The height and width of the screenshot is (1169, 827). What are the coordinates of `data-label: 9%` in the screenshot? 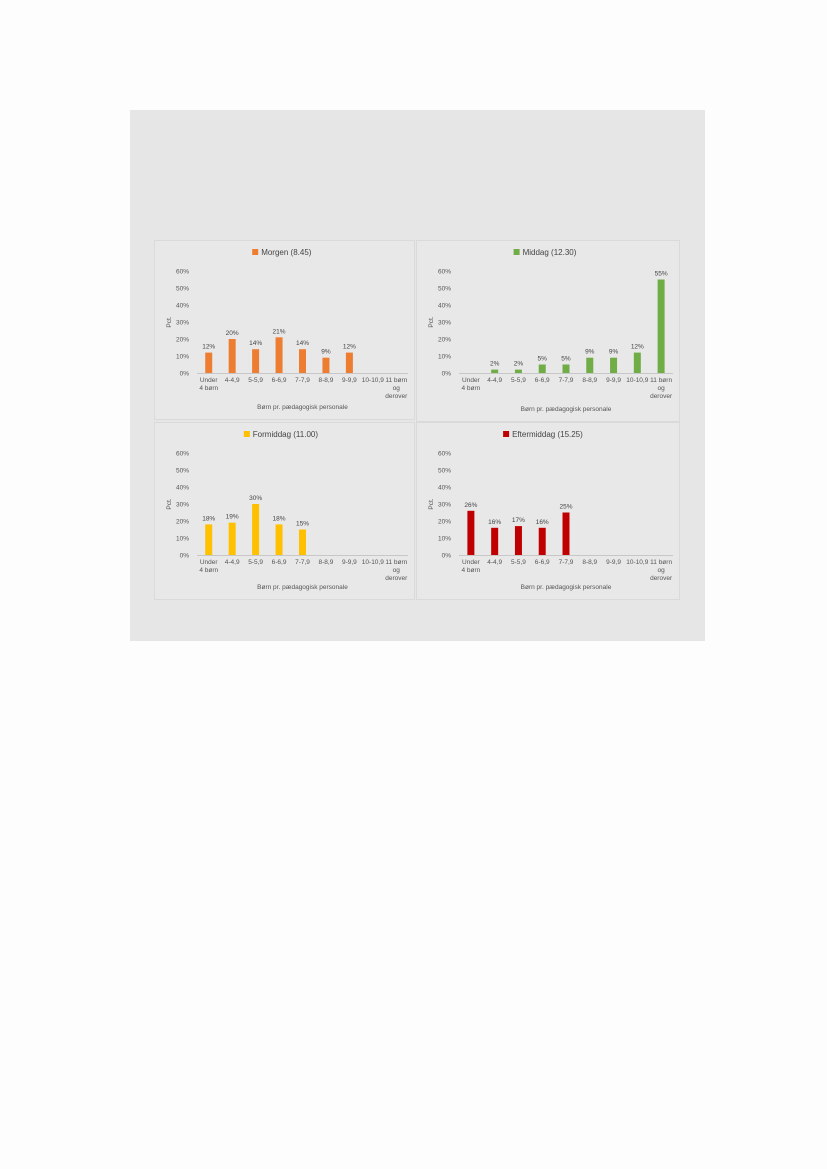 It's located at (590, 352).